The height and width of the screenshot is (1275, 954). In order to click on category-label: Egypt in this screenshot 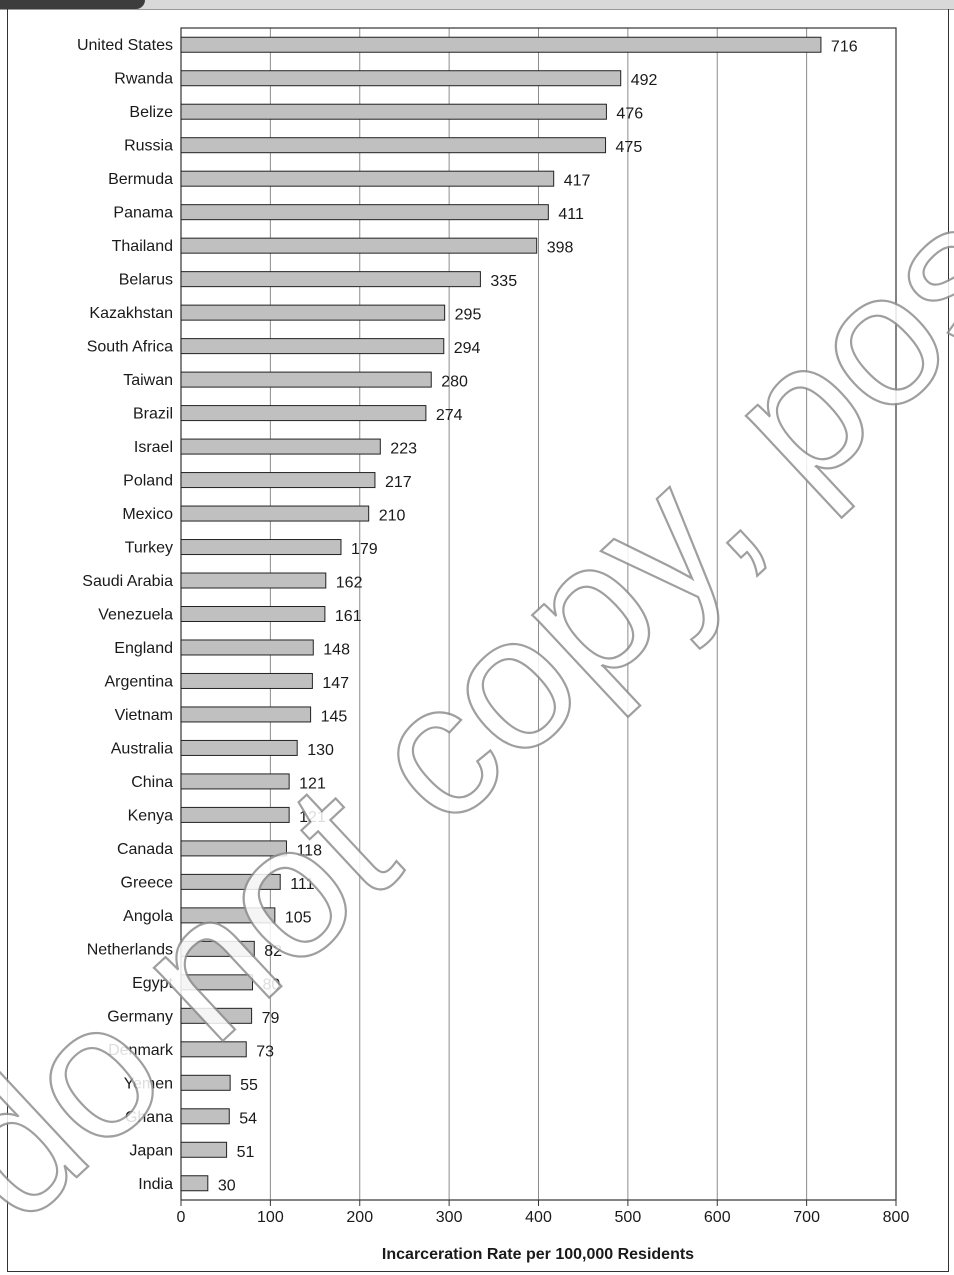, I will do `click(152, 983)`.